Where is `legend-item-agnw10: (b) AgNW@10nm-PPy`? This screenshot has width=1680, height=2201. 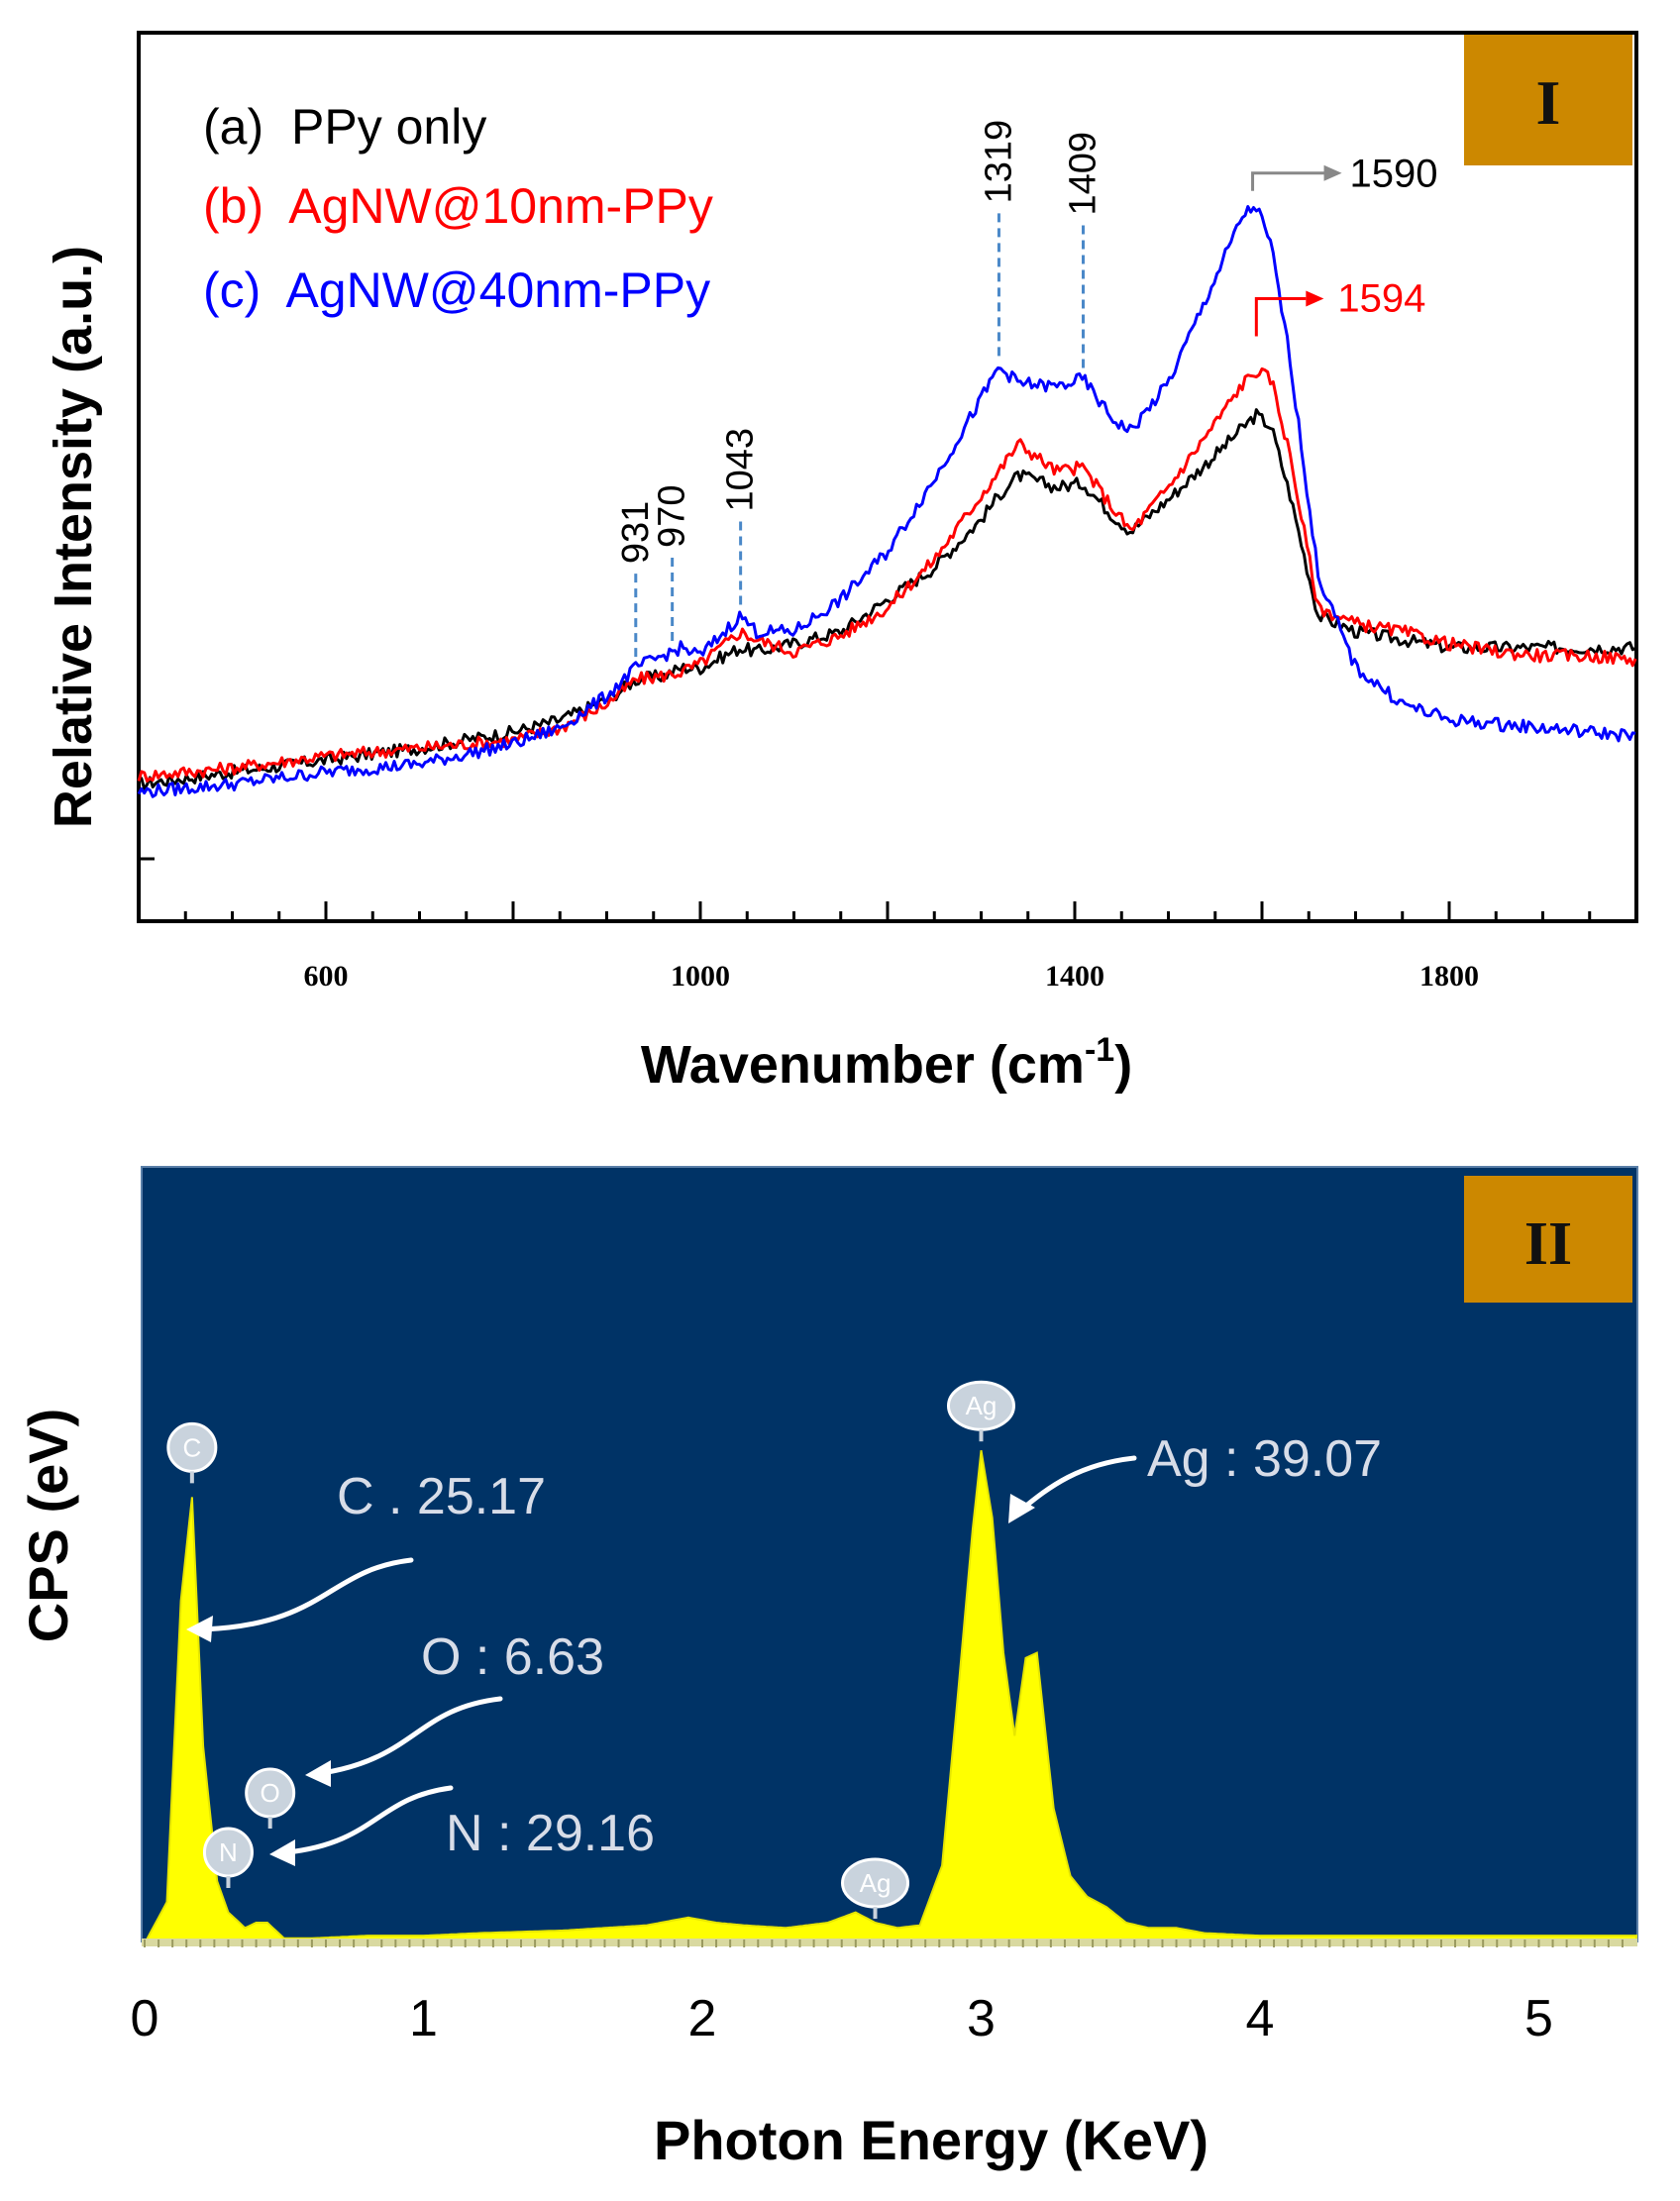
legend-item-agnw10: (b) AgNW@10nm-PPy is located at coordinates (458, 206).